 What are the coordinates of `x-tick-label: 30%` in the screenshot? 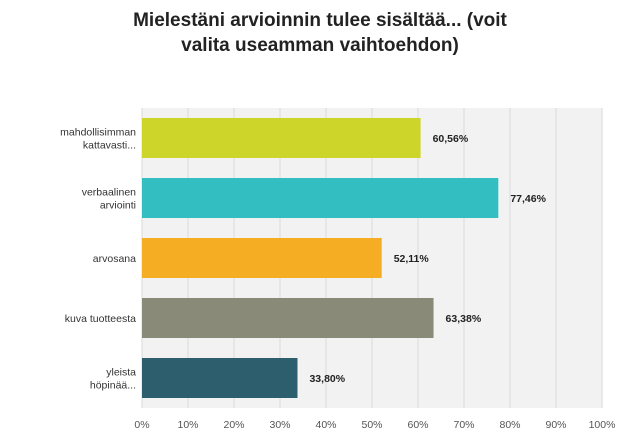 It's located at (279, 425).